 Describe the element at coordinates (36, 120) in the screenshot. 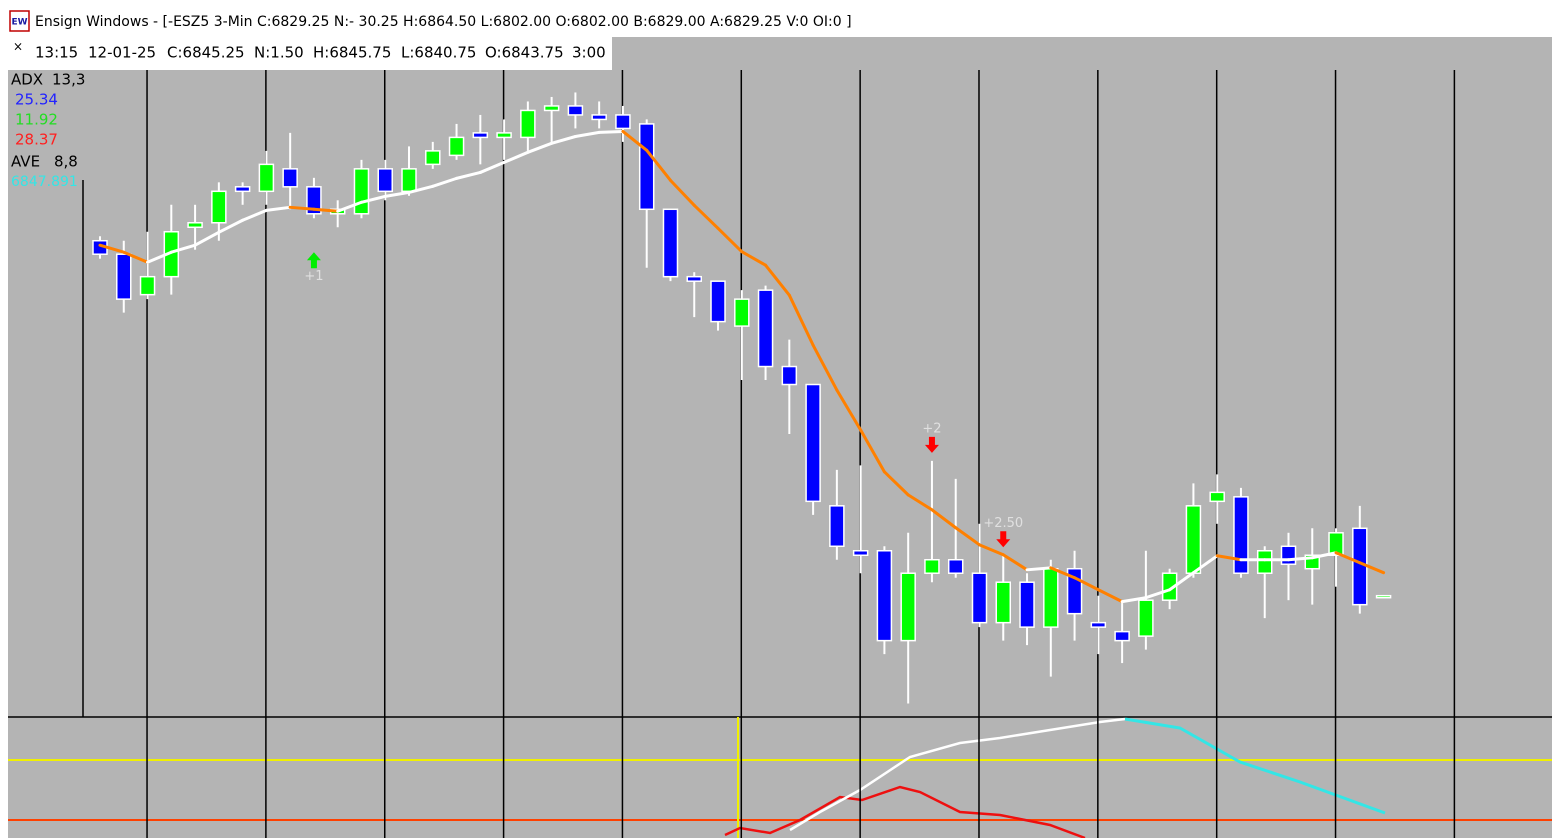

I see `legend-adx-value: 11.92` at that location.